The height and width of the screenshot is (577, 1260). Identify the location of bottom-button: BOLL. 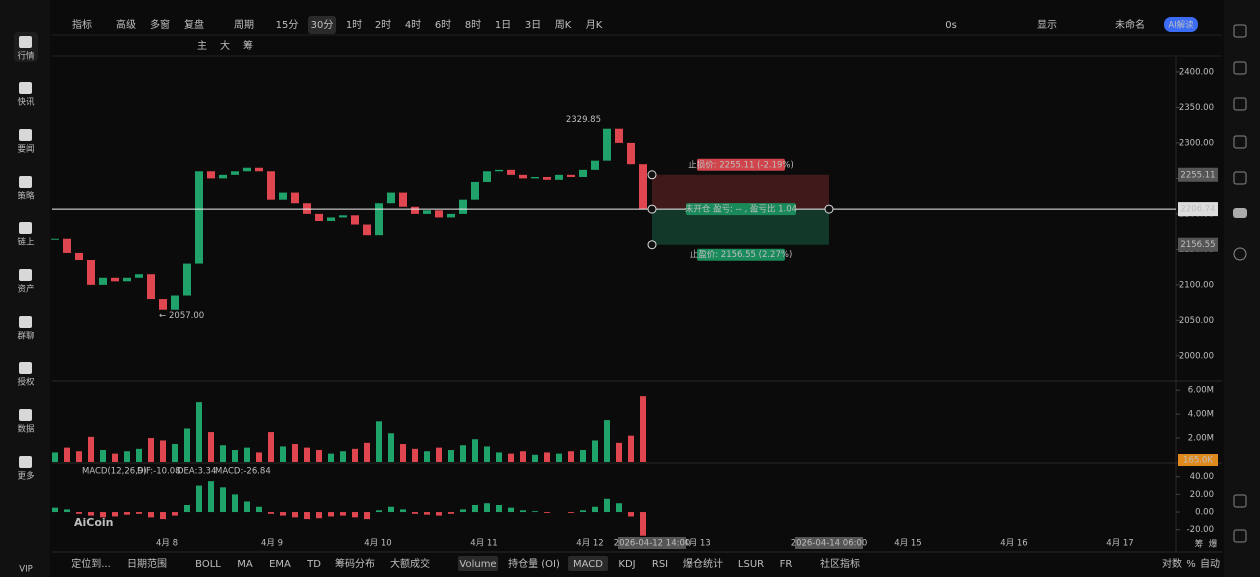
(208, 564).